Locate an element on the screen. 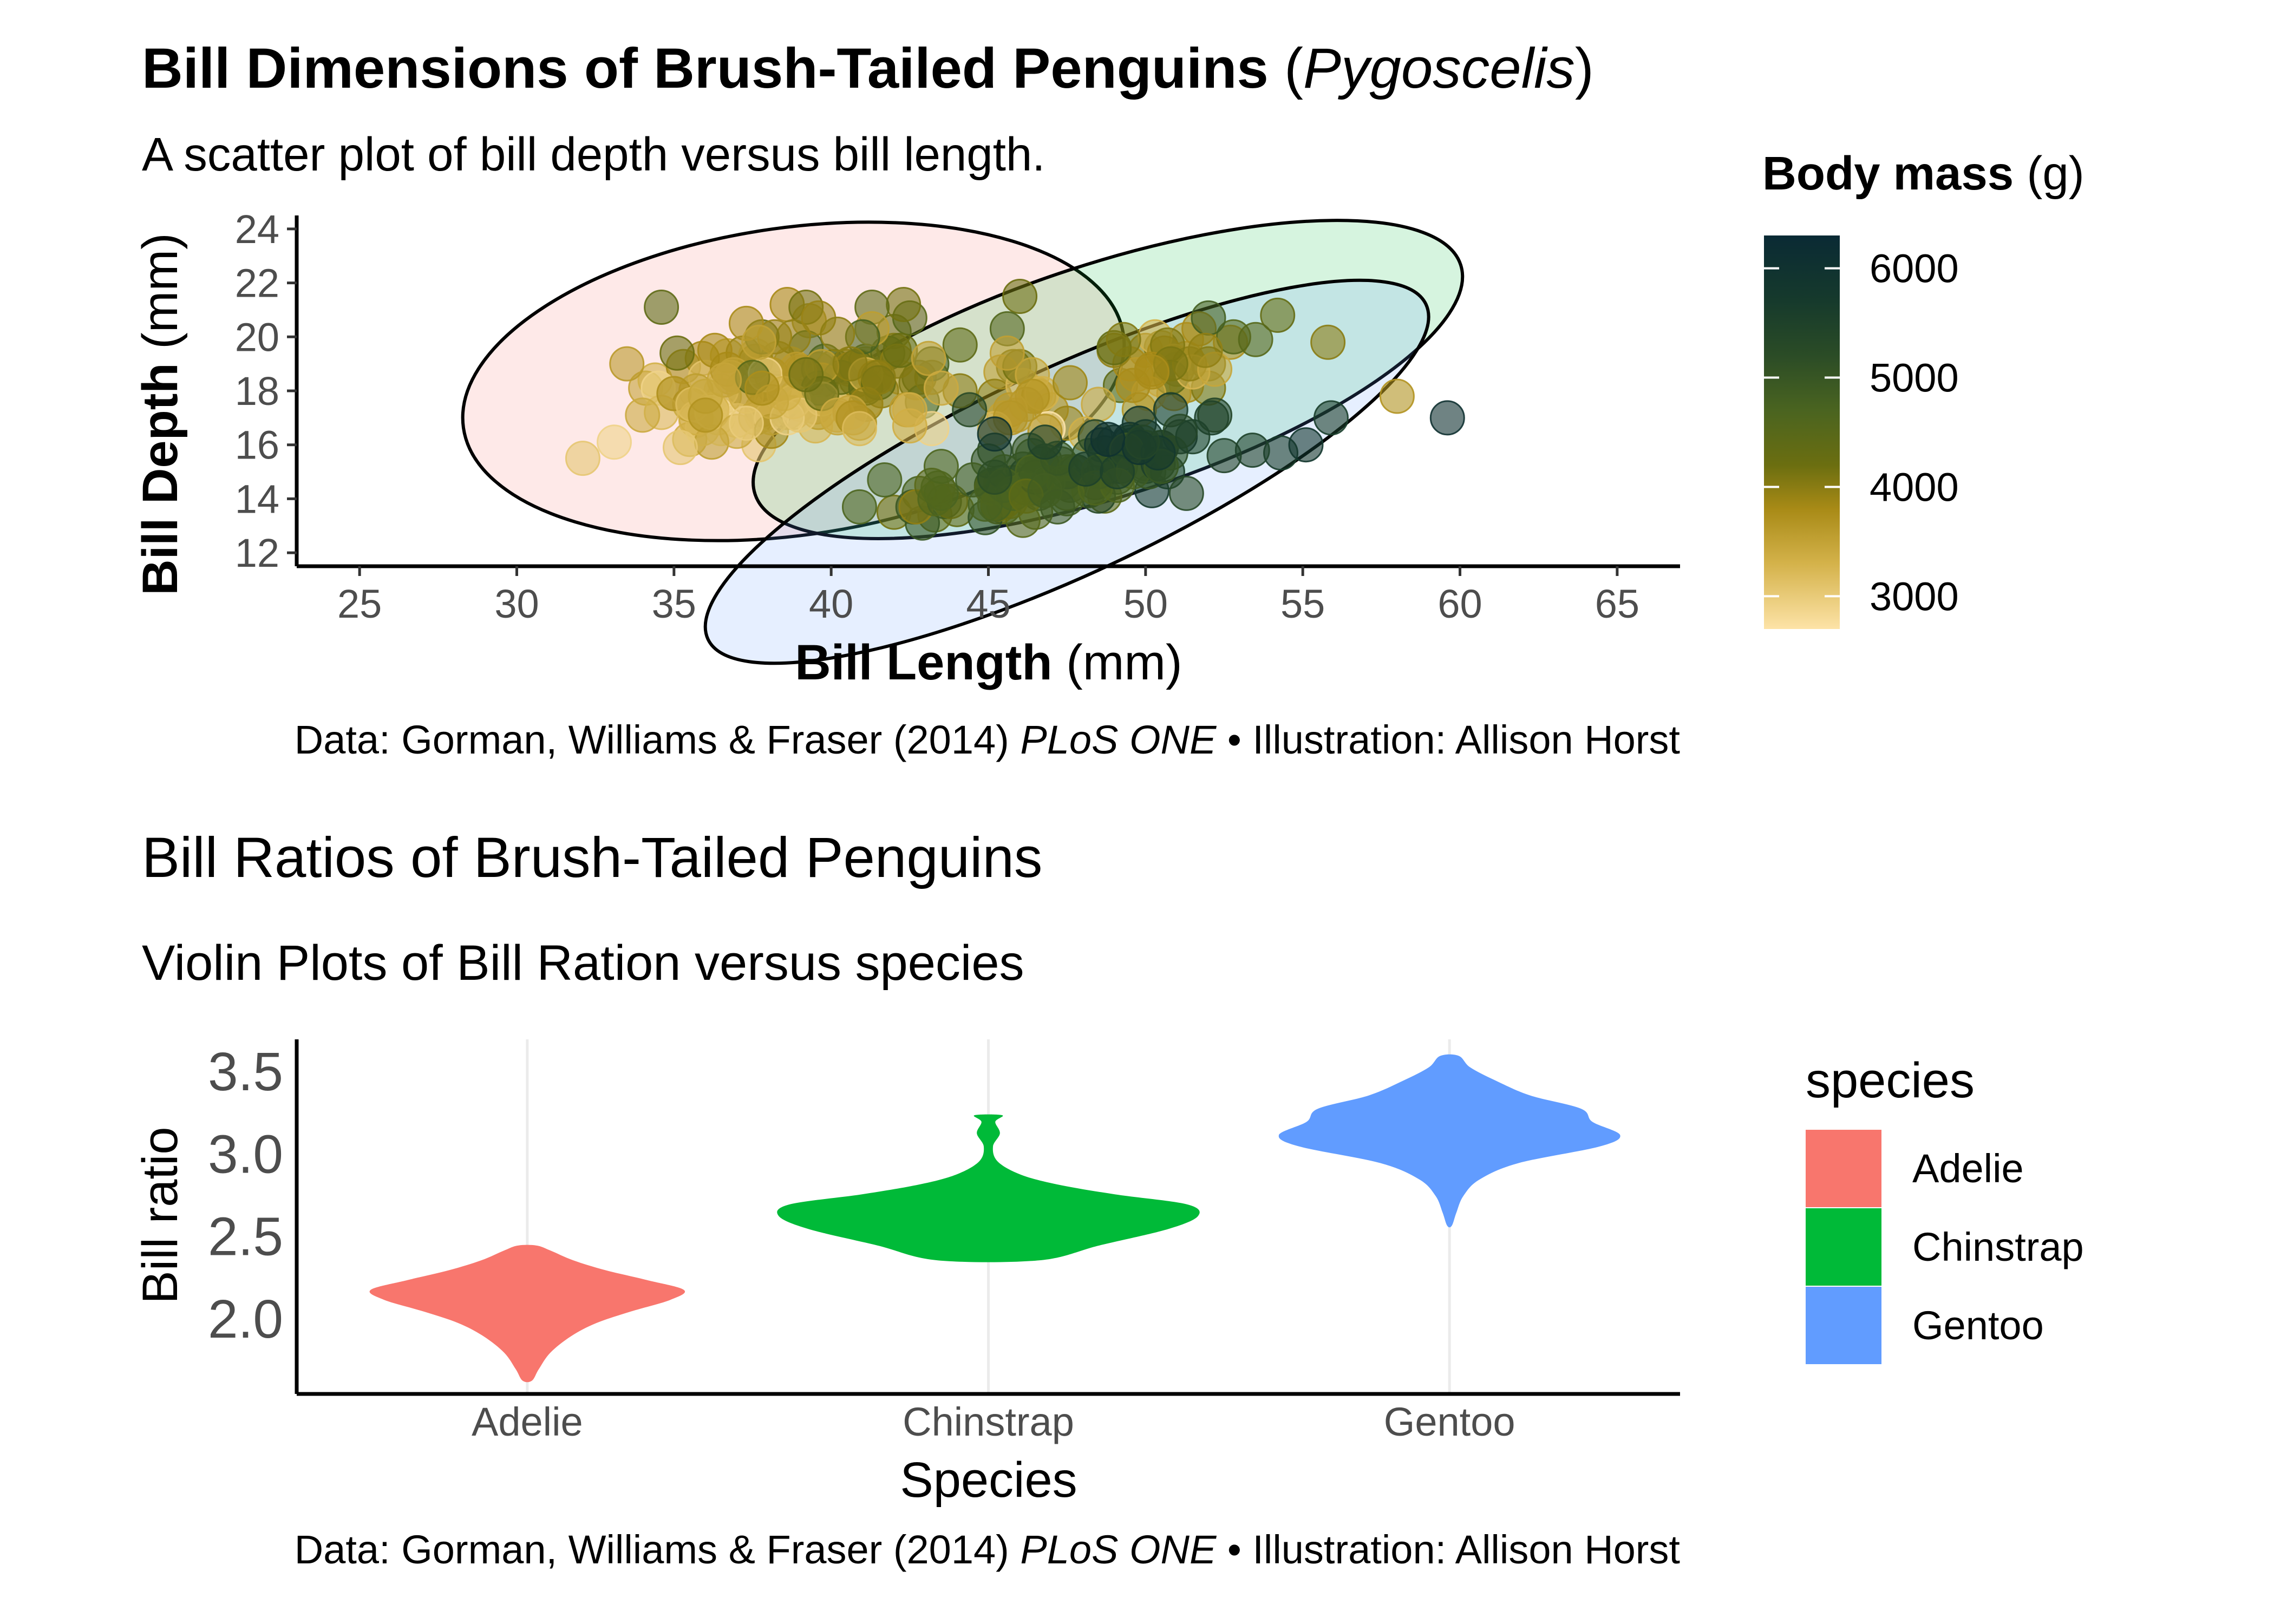  scatter-x-tick-label: 55 is located at coordinates (1303, 604).